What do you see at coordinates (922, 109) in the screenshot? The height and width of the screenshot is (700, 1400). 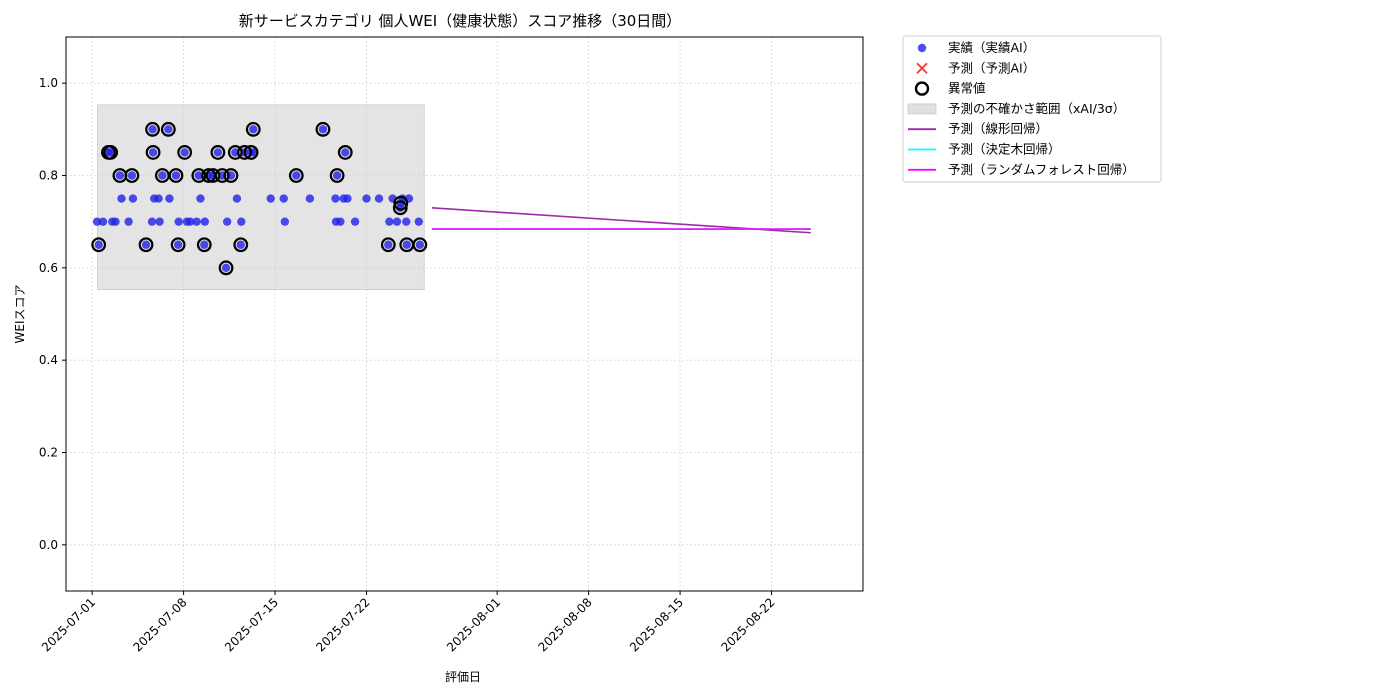 I see `legend-swatch-band` at bounding box center [922, 109].